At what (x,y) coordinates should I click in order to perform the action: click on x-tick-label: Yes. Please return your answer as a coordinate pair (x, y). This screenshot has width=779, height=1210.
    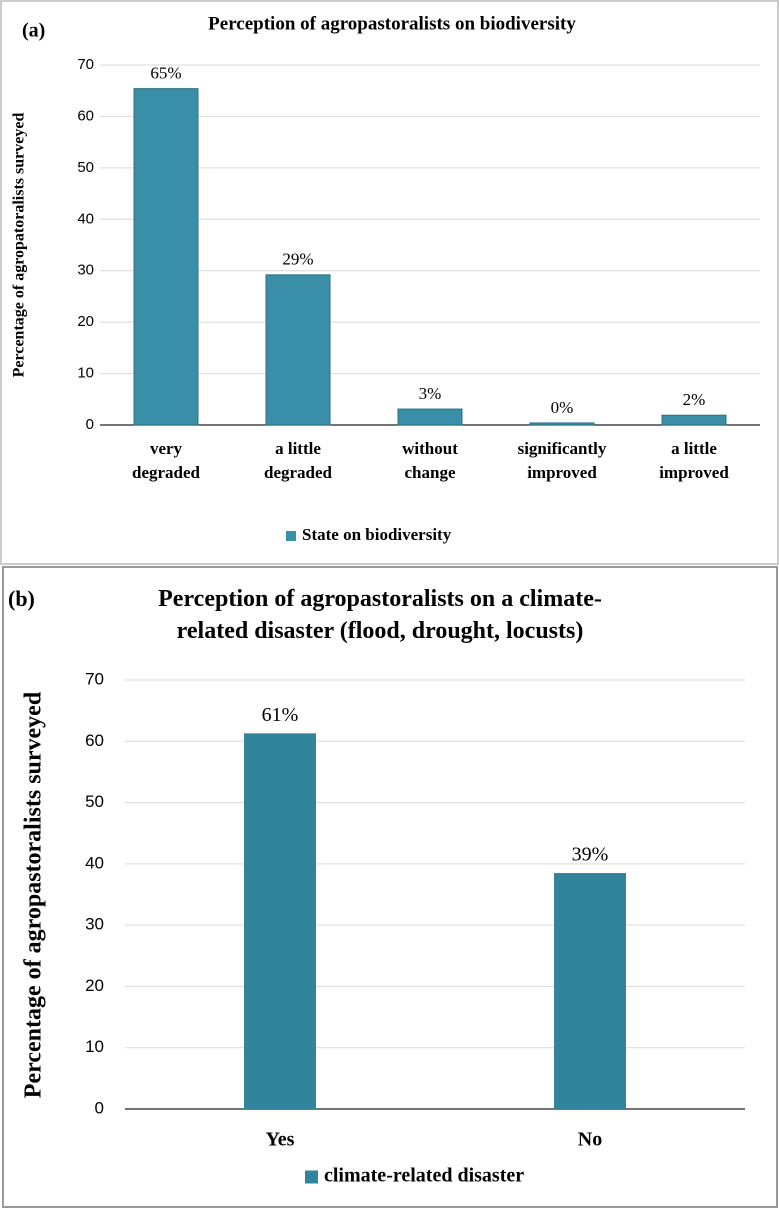
    Looking at the image, I should click on (280, 1140).